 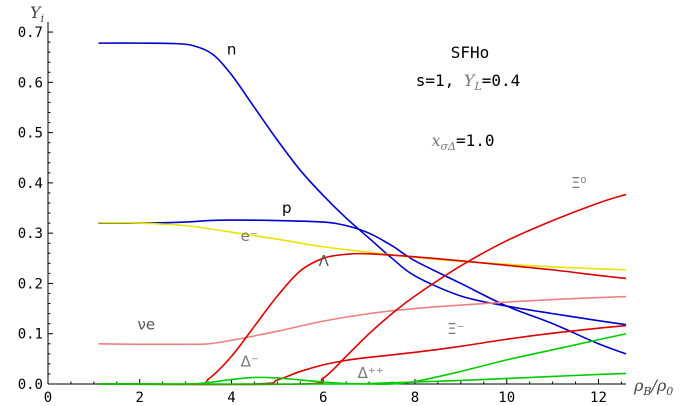 What do you see at coordinates (30, 385) in the screenshot?
I see `y-tick-label: 0.0` at bounding box center [30, 385].